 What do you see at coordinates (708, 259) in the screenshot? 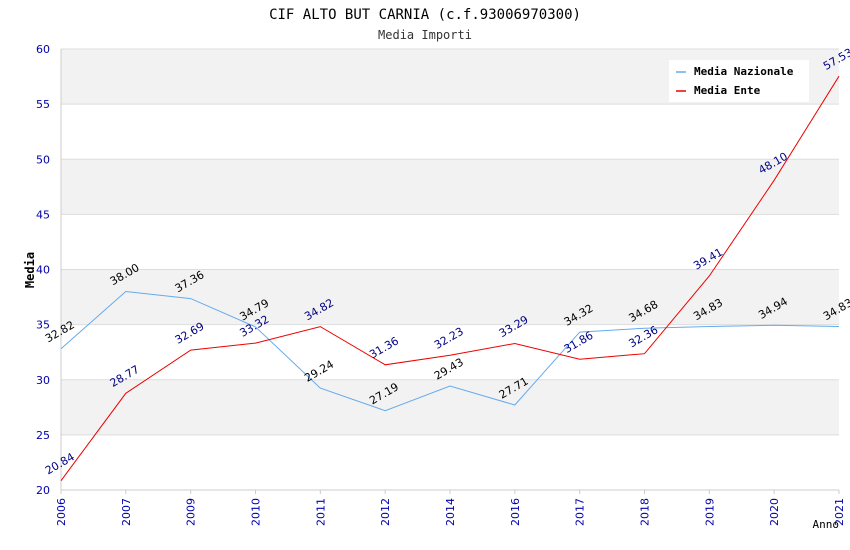
I see `data-label: 39.41` at bounding box center [708, 259].